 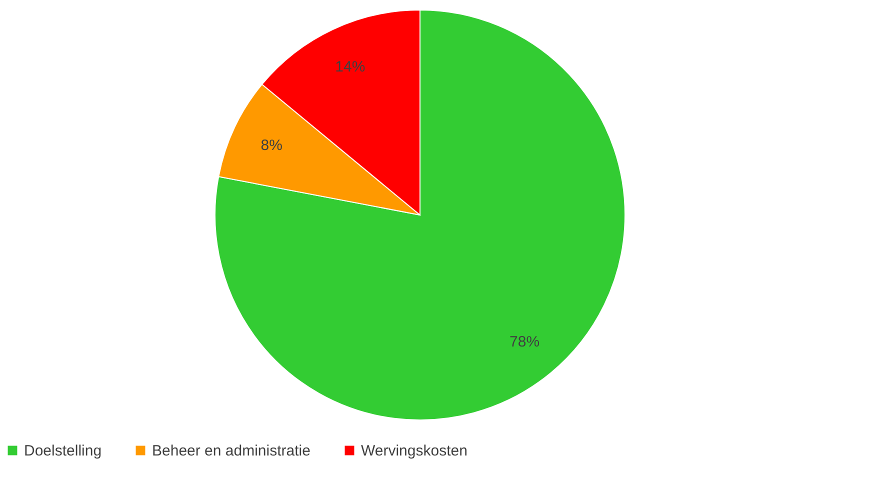 What do you see at coordinates (414, 451) in the screenshot?
I see `legend-label: Wervingskosten` at bounding box center [414, 451].